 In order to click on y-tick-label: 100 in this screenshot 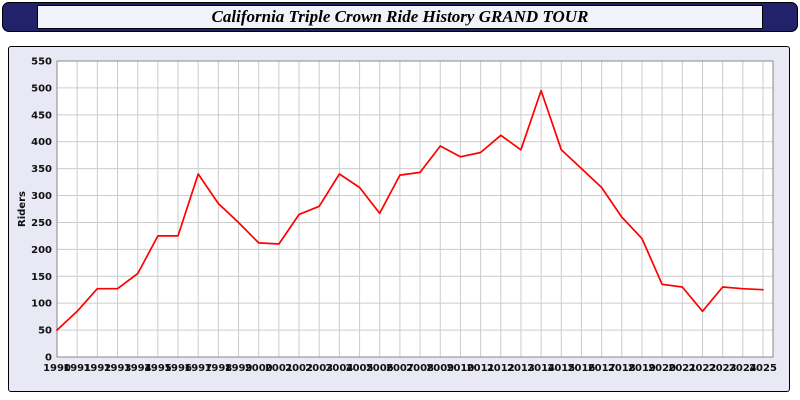, I will do `click(41, 304)`.